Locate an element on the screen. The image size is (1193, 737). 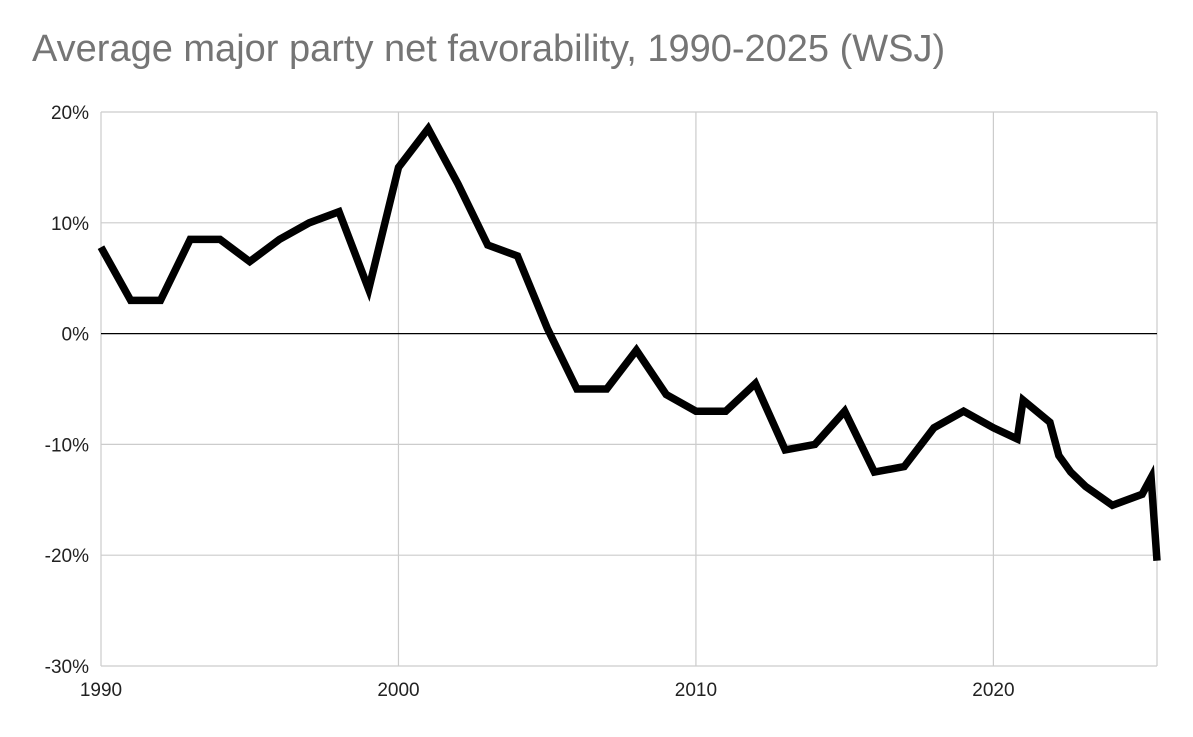
y-tick-label: 0% is located at coordinates (76, 335).